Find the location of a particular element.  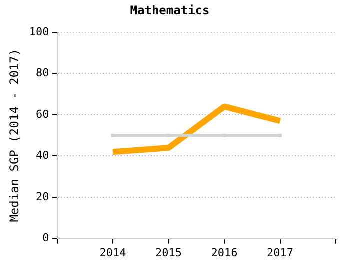

y-axis-title: Median SGP (2014 - 2017) is located at coordinates (14, 135).